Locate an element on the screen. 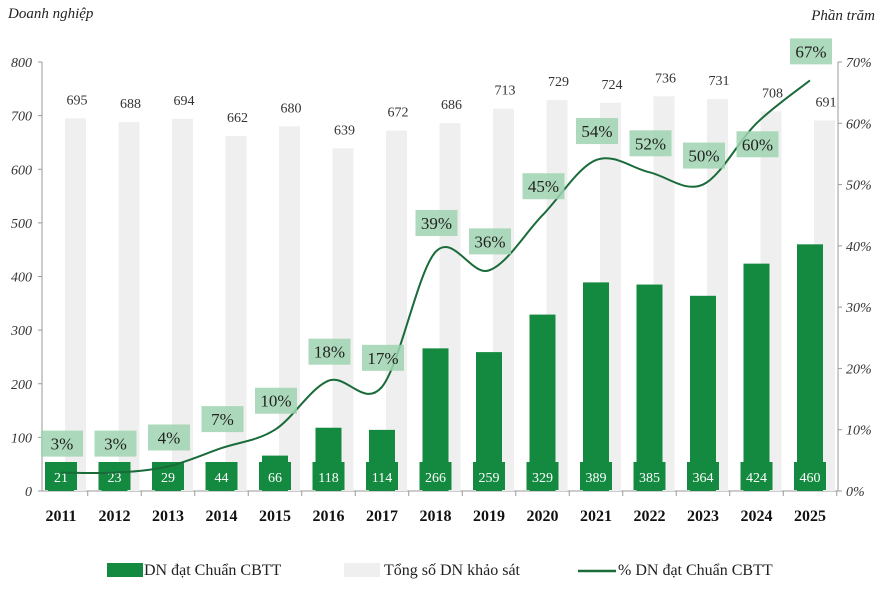 This screenshot has height=589, width=883. bar-total-label: 686 is located at coordinates (451, 105).